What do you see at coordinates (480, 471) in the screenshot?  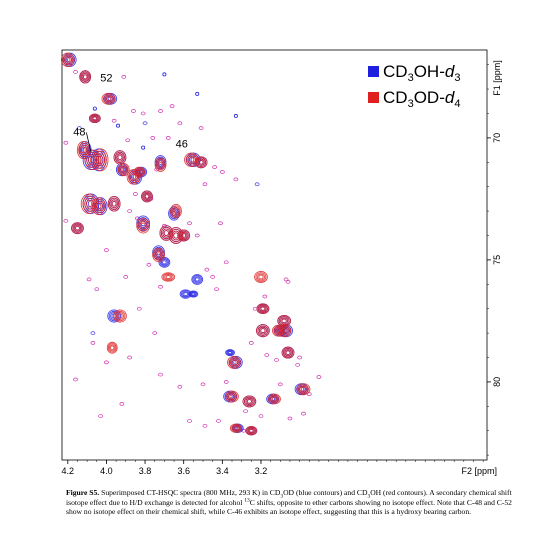 I see `x-axis-title: F2 [ppm]` at bounding box center [480, 471].